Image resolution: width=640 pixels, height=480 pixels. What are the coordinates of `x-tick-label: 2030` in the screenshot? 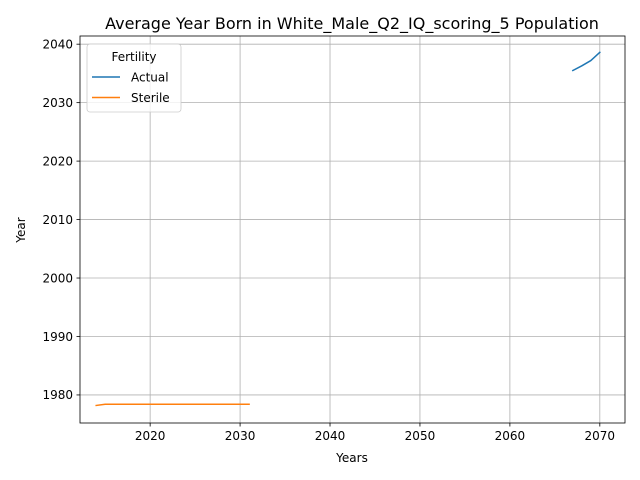 It's located at (240, 436).